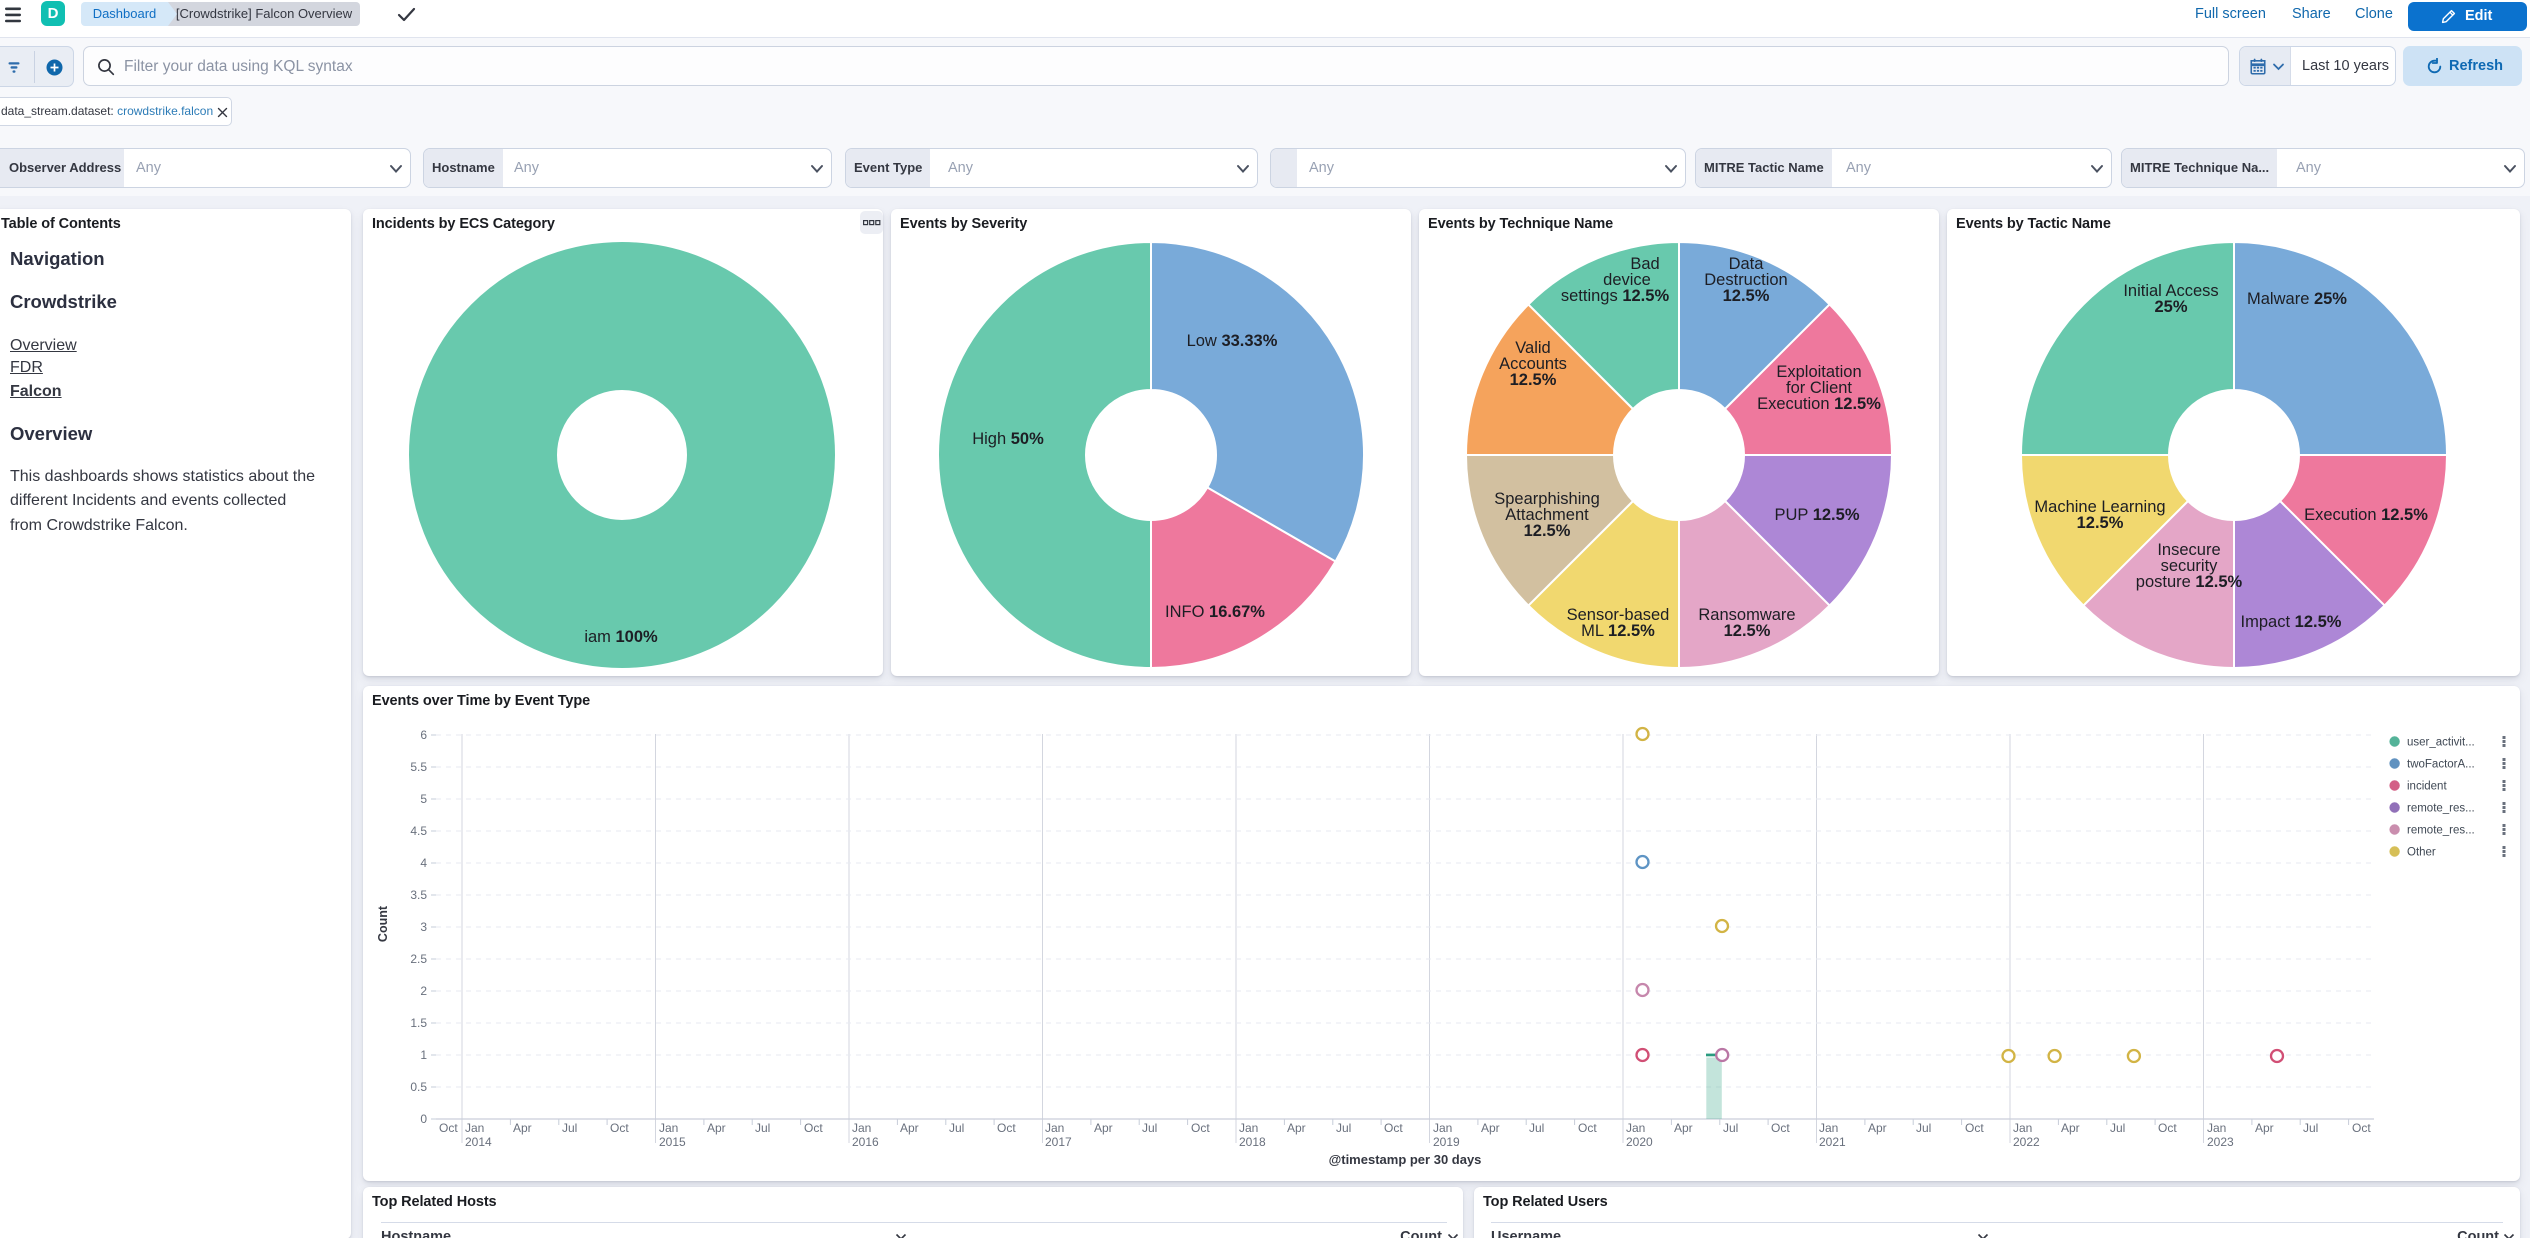 This screenshot has height=1238, width=2530. What do you see at coordinates (418, 831) in the screenshot?
I see `svg-text: 4.5` at bounding box center [418, 831].